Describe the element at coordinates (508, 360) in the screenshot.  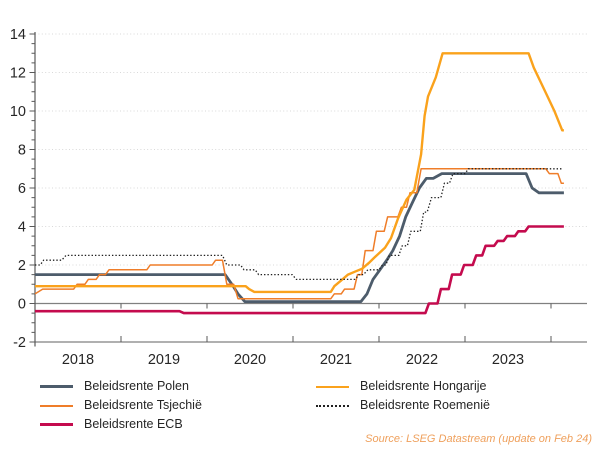
I see `x-tick-label-2023: 2023` at that location.